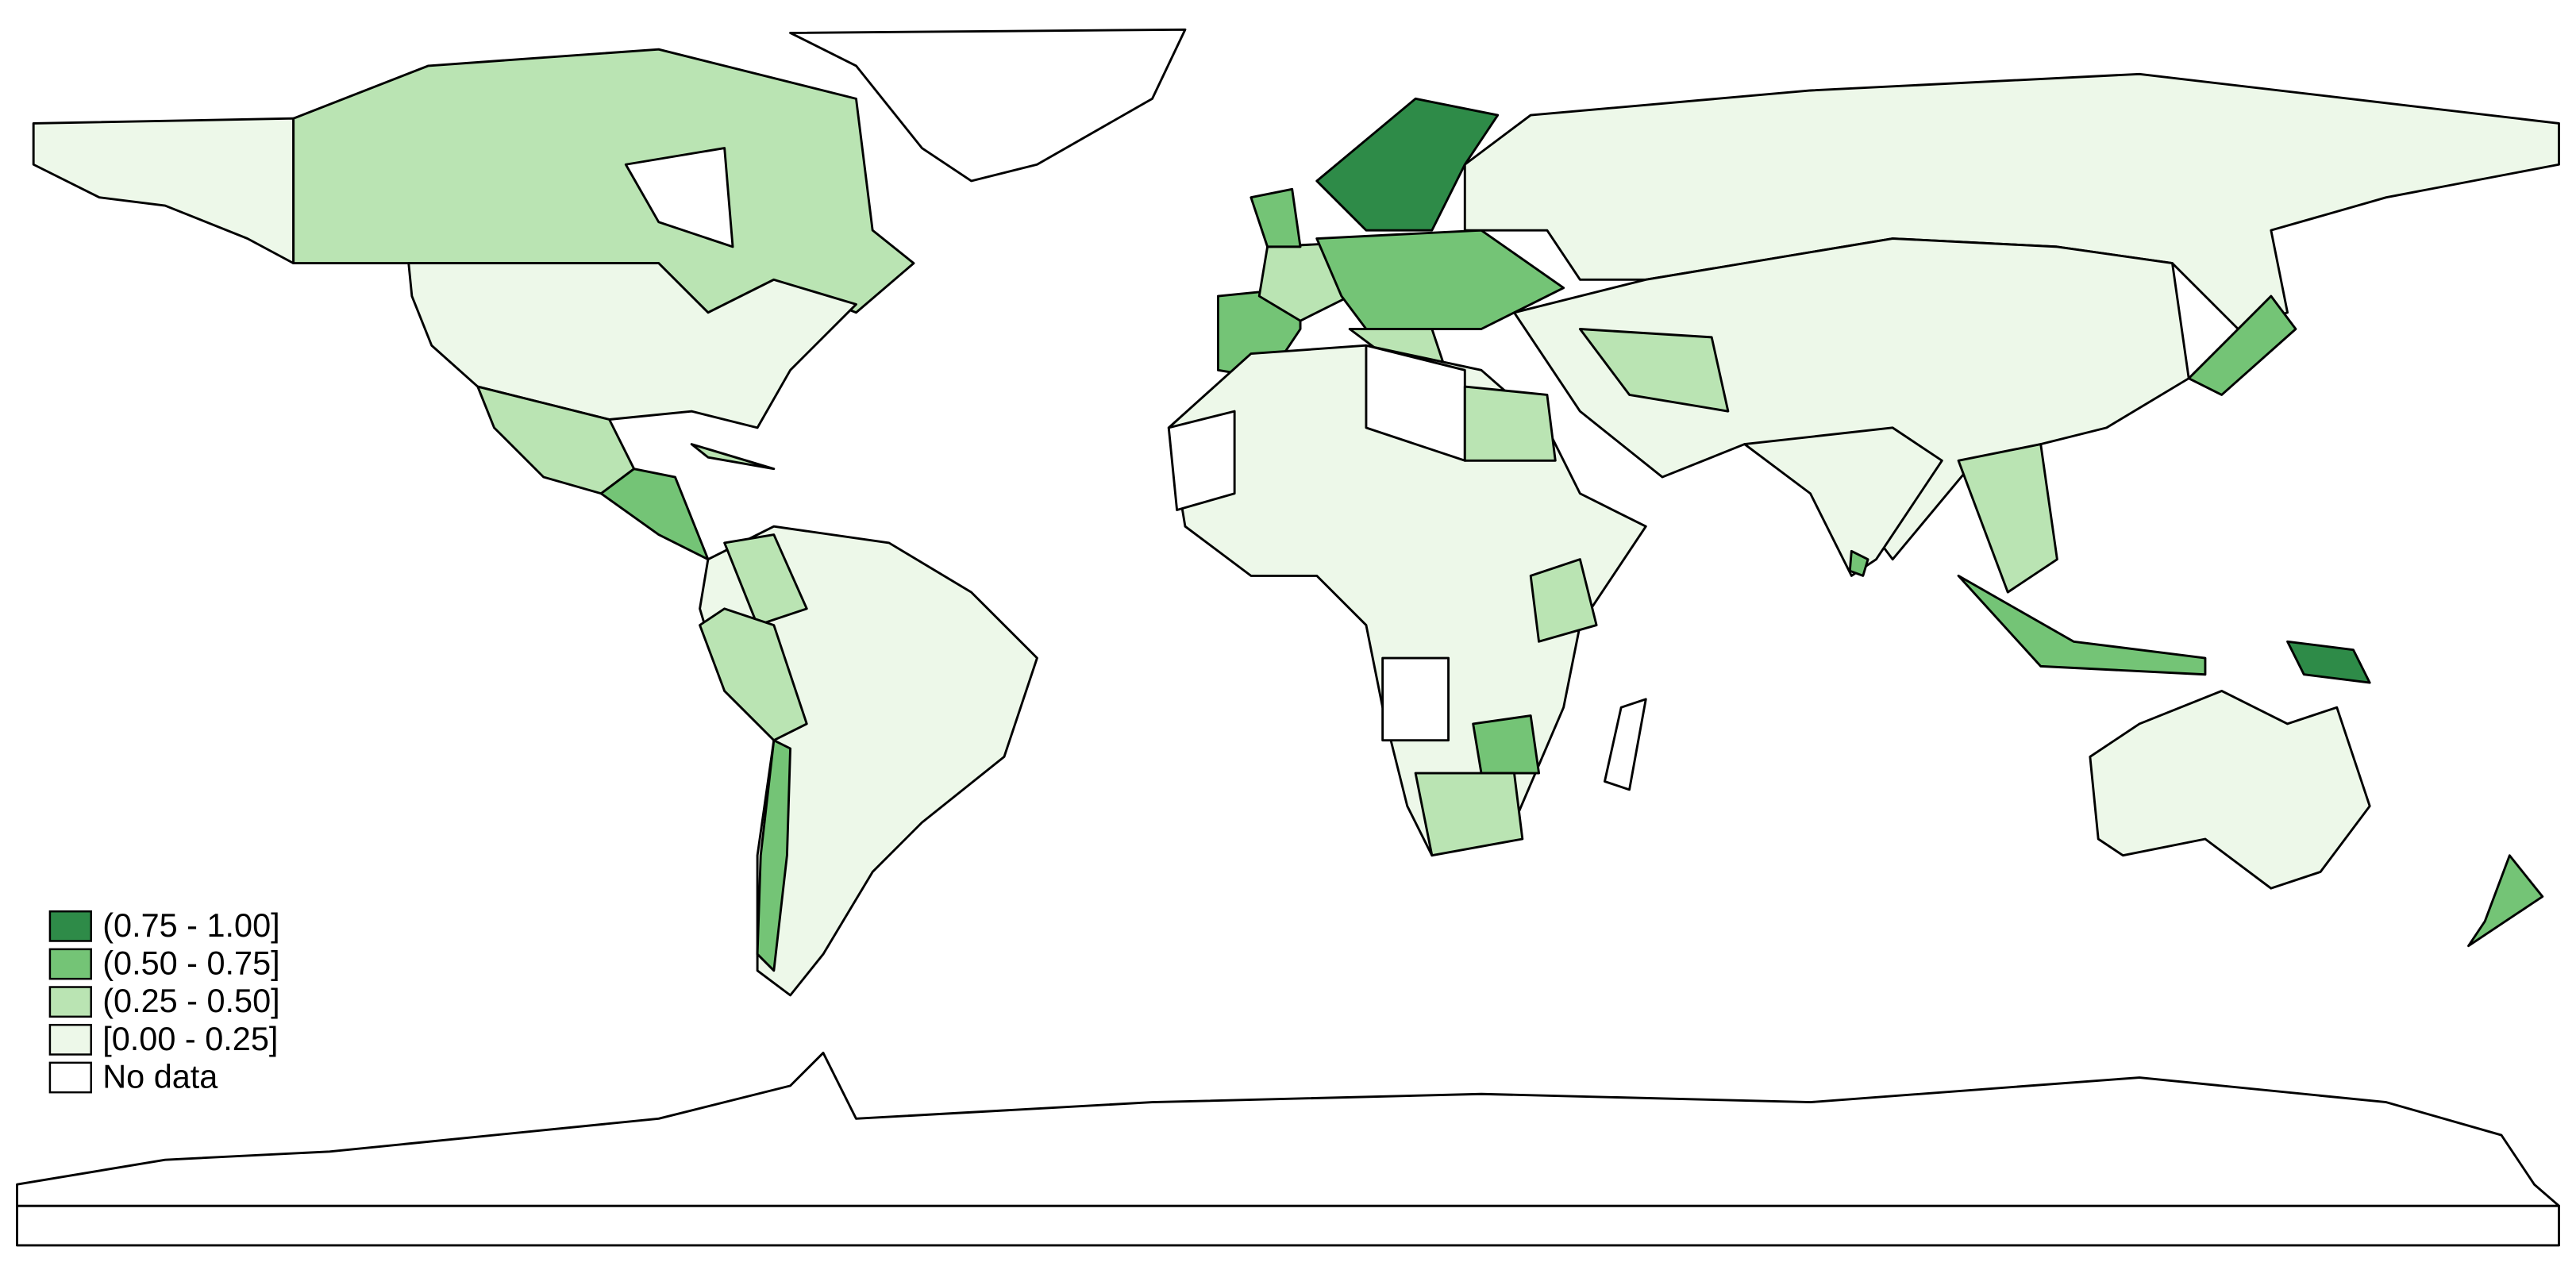 The width and height of the screenshot is (2576, 1270). What do you see at coordinates (2082, 625) in the screenshot?
I see `indonesia` at bounding box center [2082, 625].